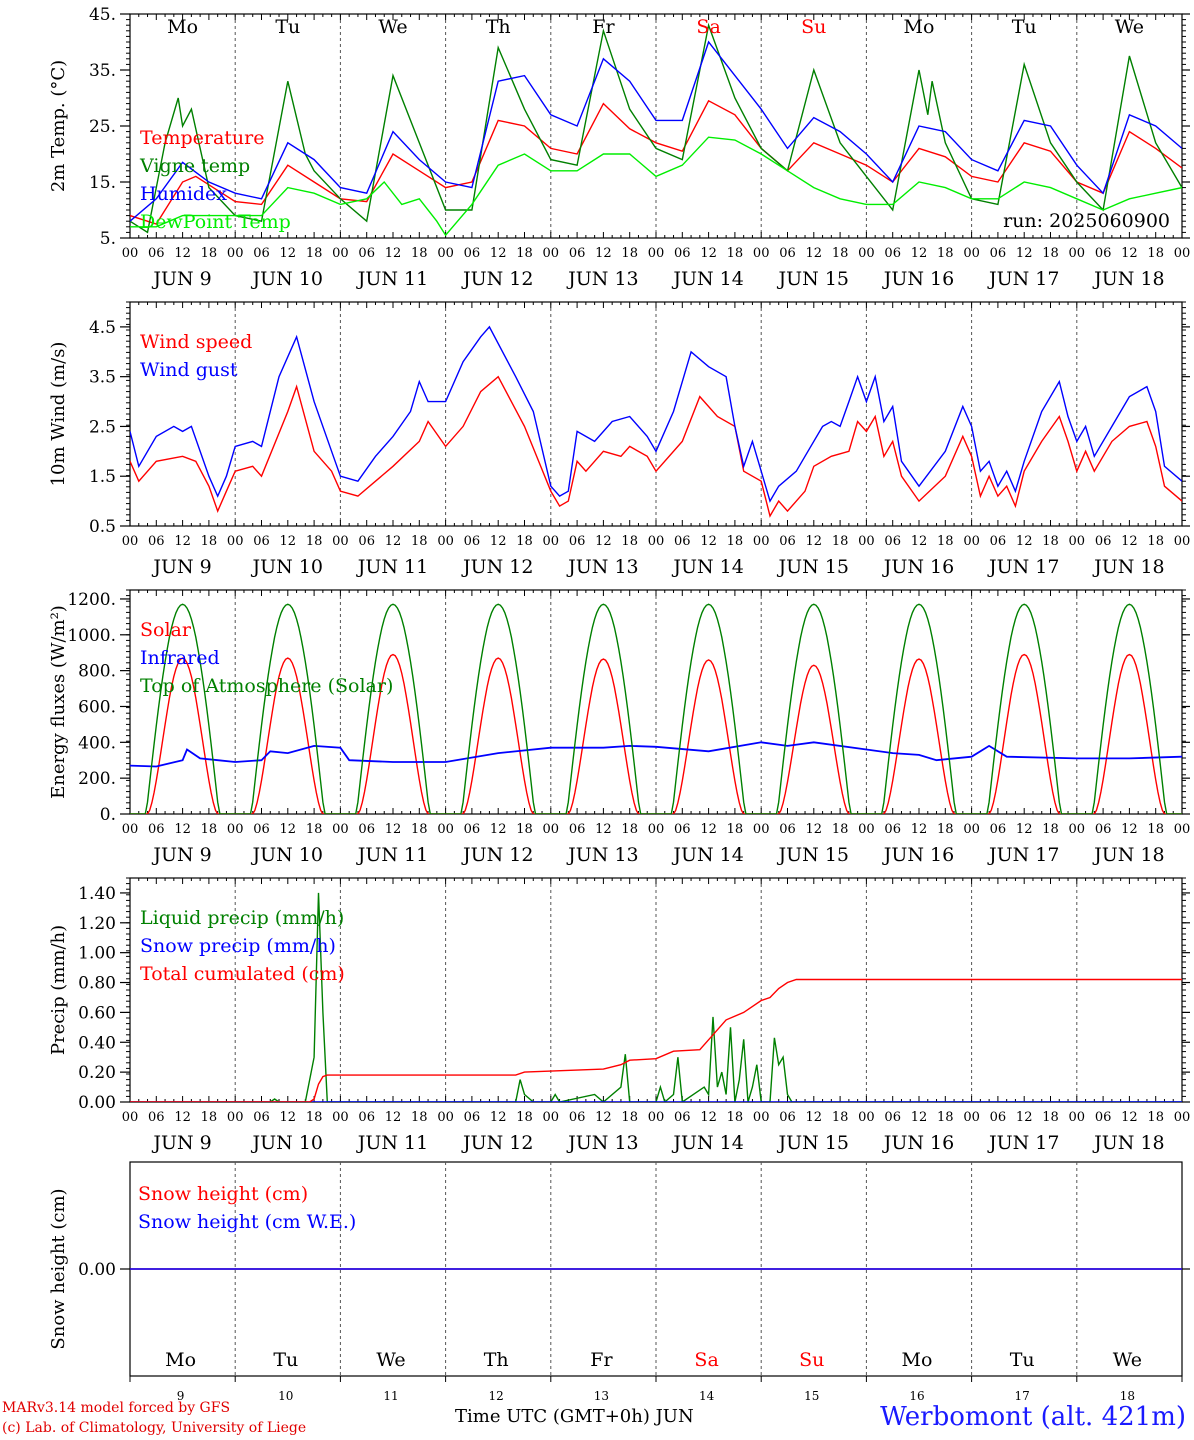  I want to click on y-tick-label: 15., so click(102, 183).